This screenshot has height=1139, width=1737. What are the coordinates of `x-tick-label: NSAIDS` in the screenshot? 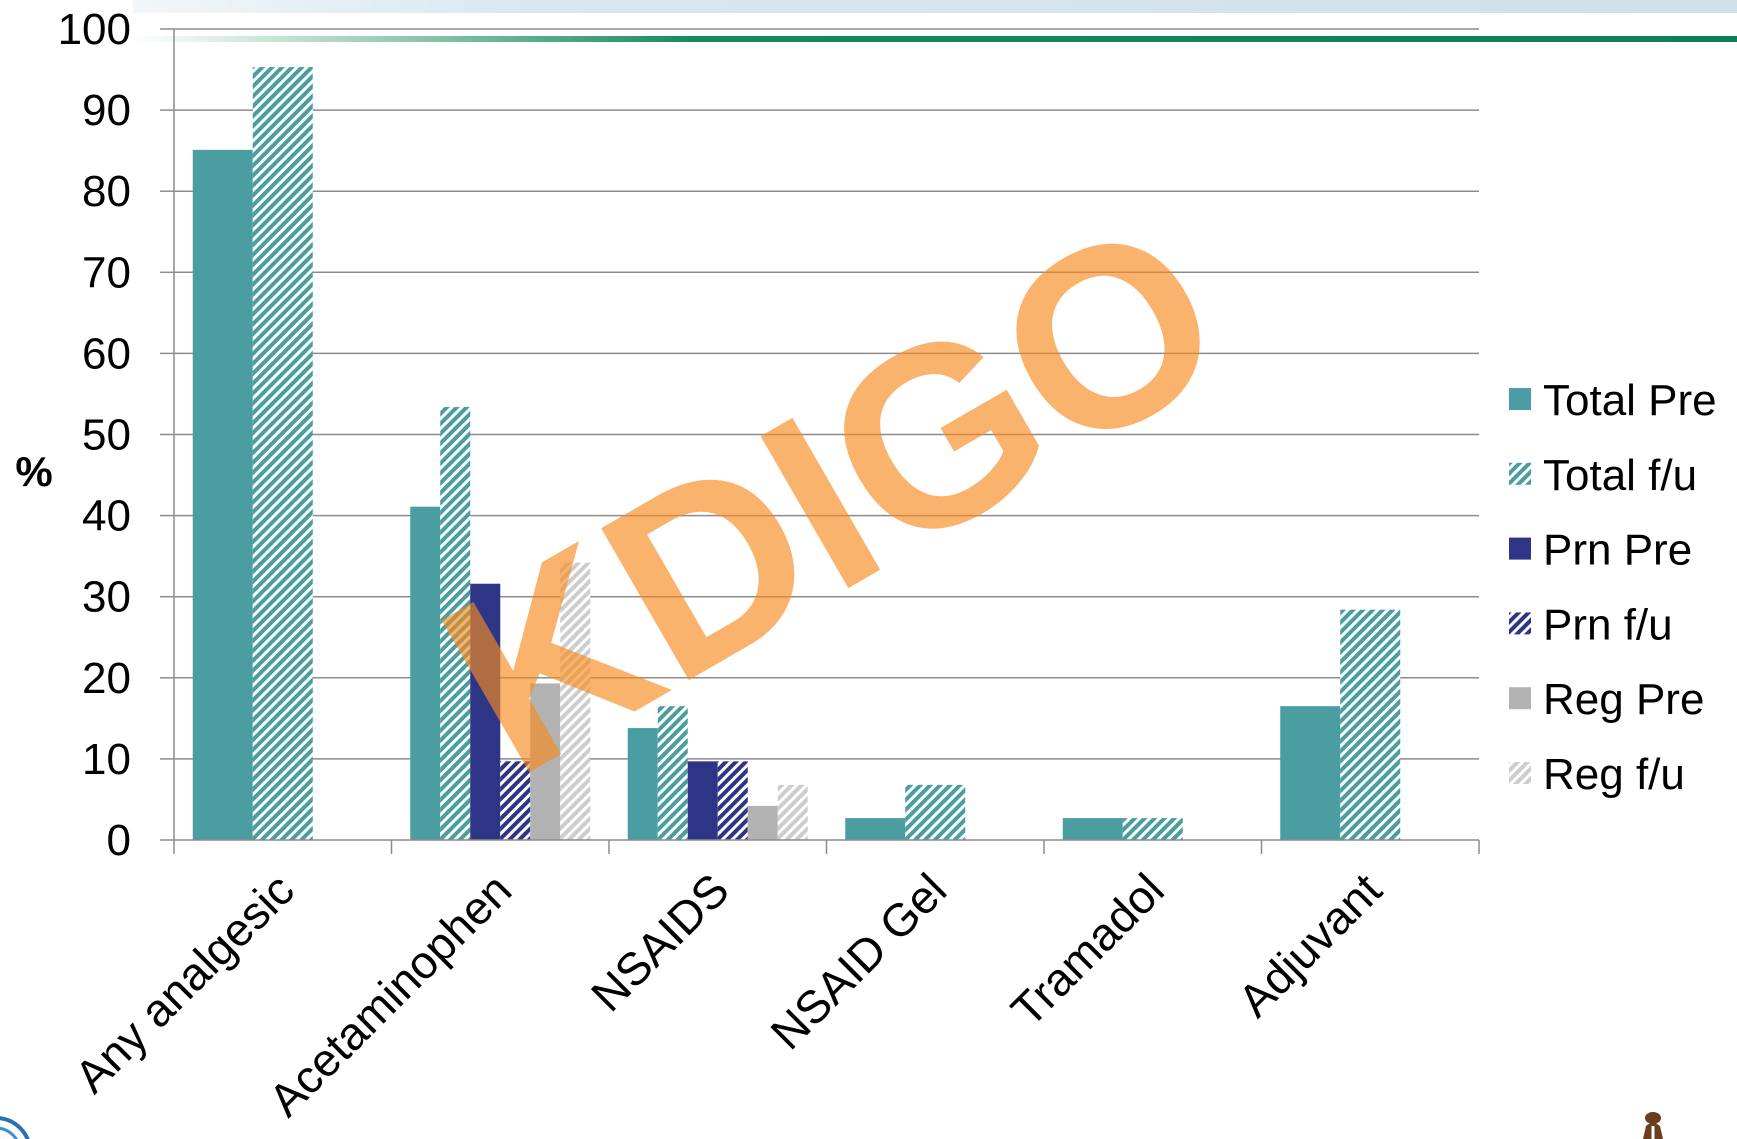 It's located at (660, 942).